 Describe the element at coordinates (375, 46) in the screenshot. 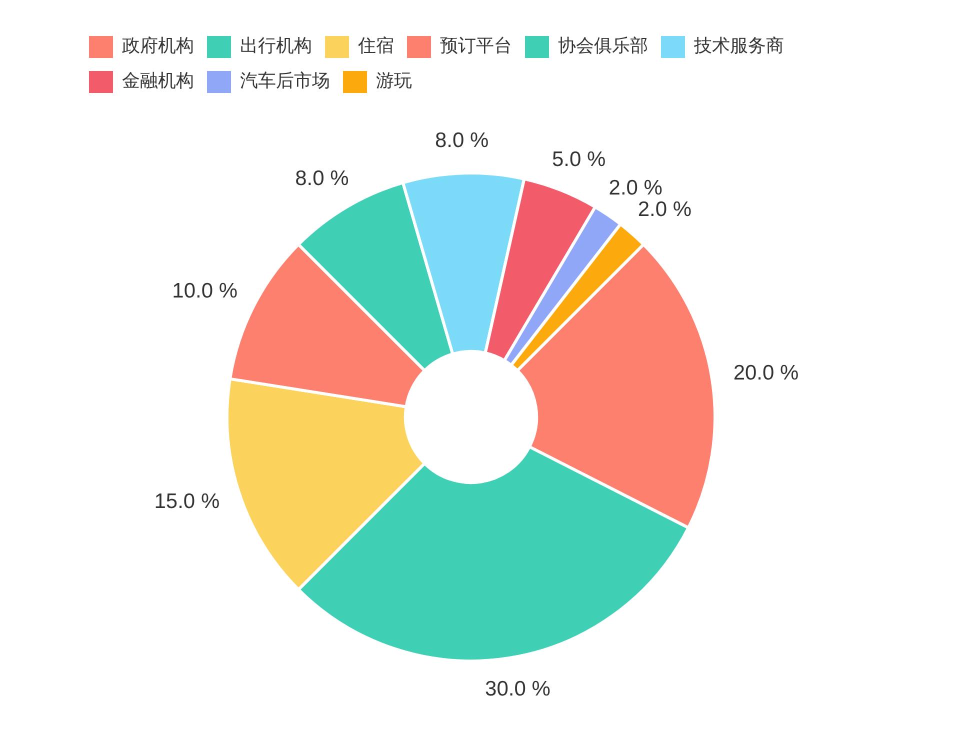

I see `legend-label: 住宿` at that location.